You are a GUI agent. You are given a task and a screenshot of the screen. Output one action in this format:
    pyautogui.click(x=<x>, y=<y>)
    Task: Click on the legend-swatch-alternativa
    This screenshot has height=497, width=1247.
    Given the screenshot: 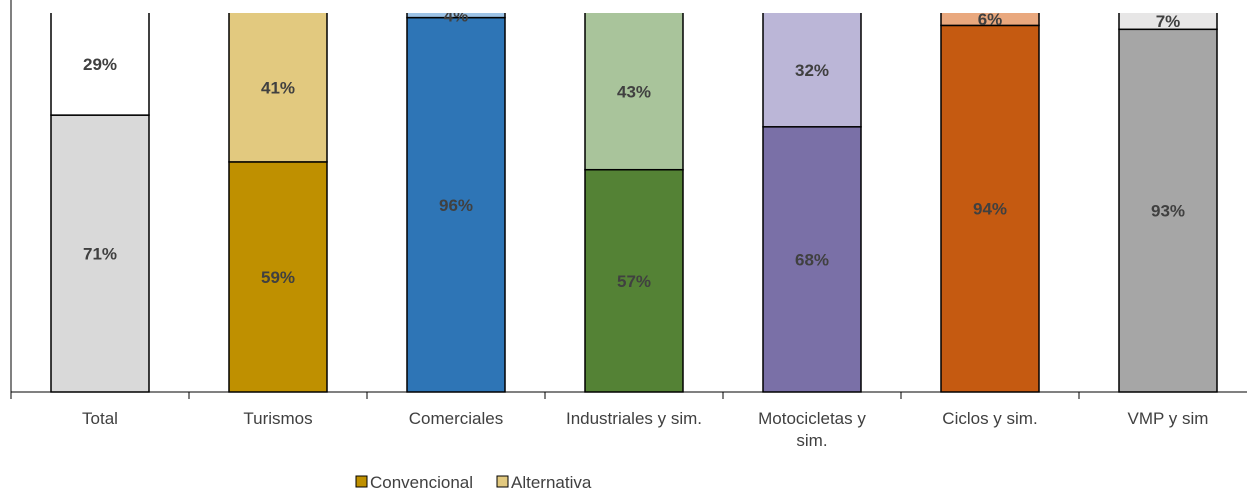 What is the action you would take?
    pyautogui.click(x=502, y=481)
    